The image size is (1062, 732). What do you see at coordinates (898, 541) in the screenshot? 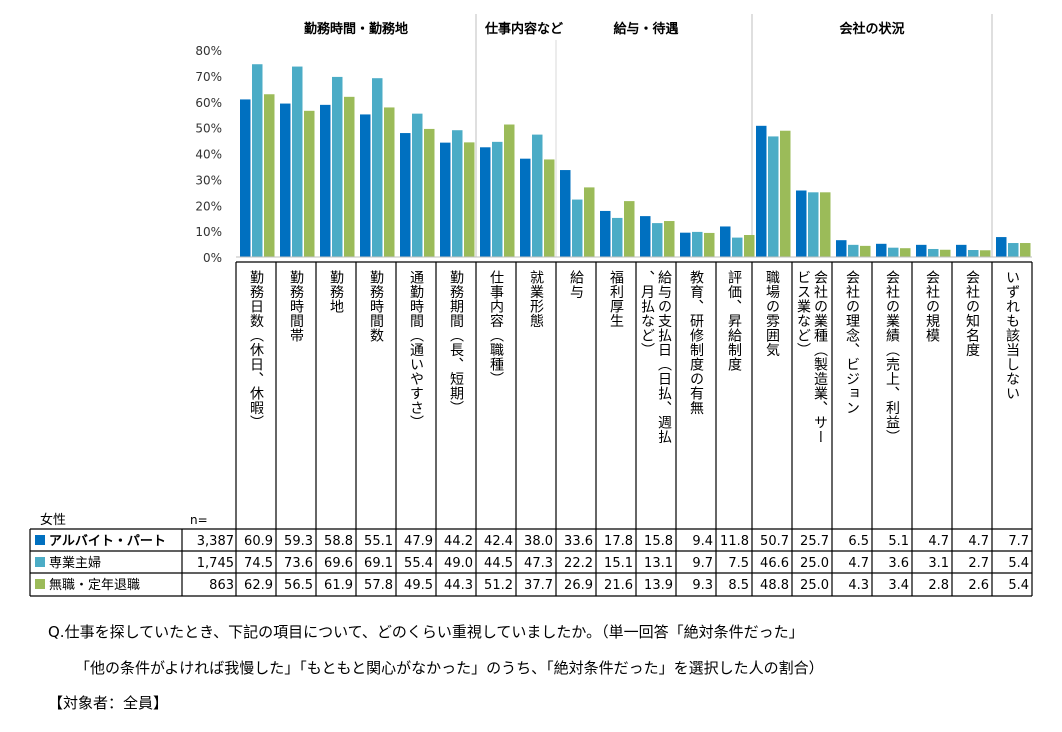
I see `data-label: 5.1` at bounding box center [898, 541].